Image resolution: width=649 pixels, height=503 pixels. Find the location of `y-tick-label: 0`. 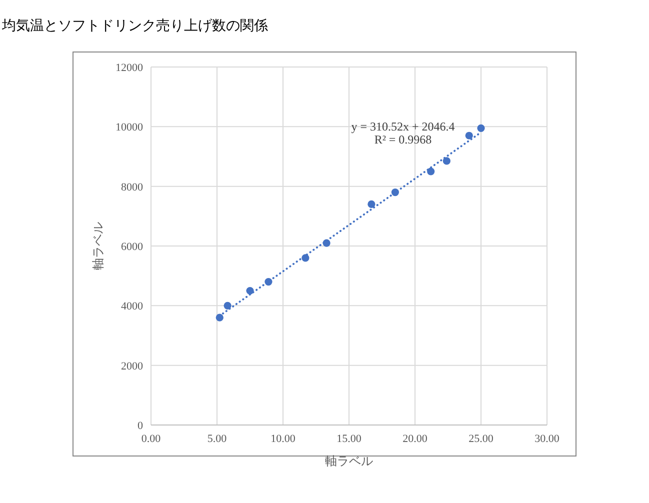

y-tick-label: 0 is located at coordinates (141, 426).